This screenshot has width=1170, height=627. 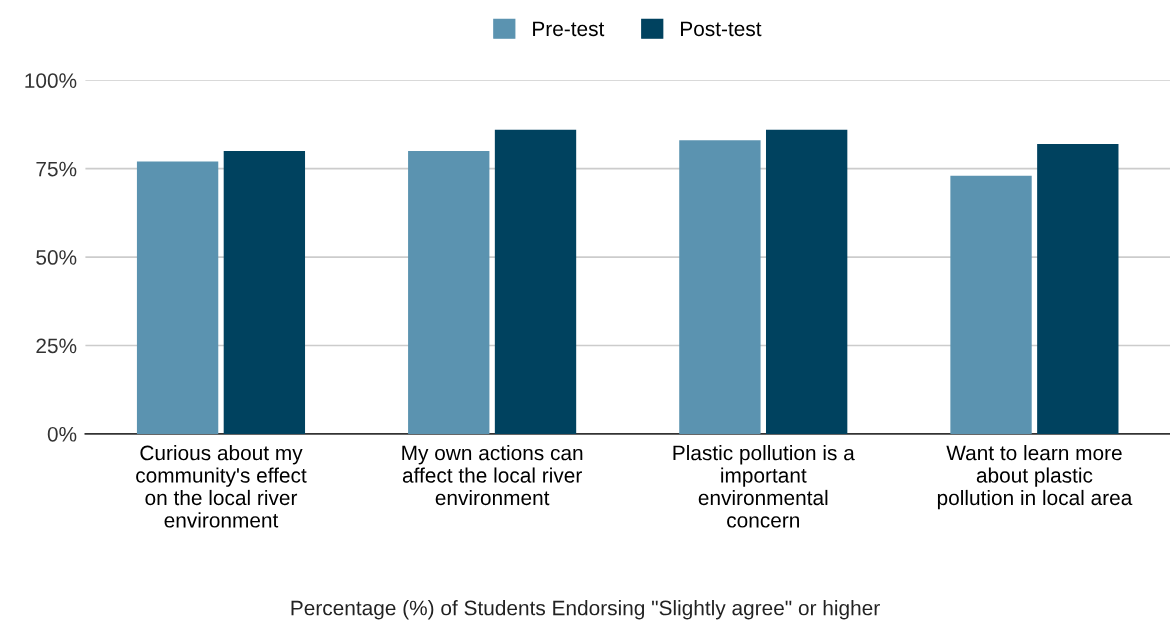 I want to click on y-tick-label: 75%, so click(x=56, y=169).